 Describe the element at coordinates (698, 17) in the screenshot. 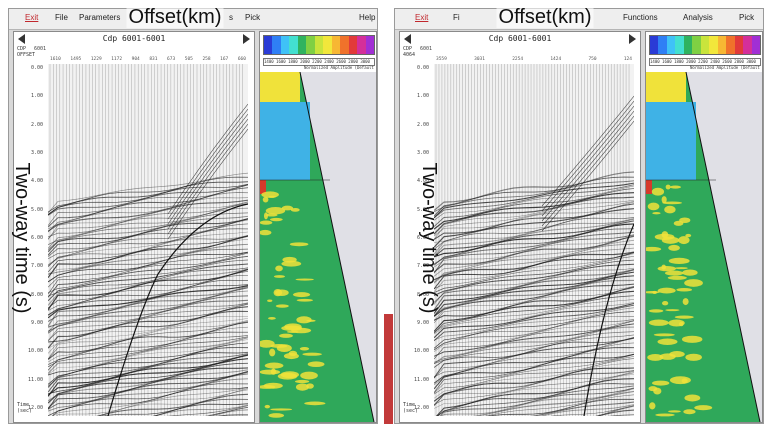

I see `menu-analysis: Analysis` at that location.